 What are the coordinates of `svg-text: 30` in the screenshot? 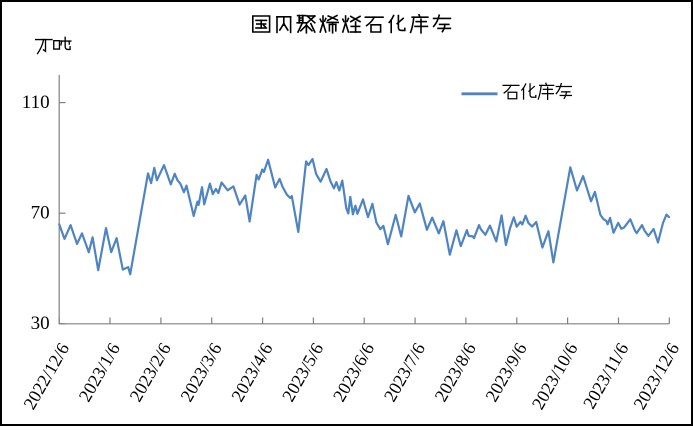 It's located at (40, 323).